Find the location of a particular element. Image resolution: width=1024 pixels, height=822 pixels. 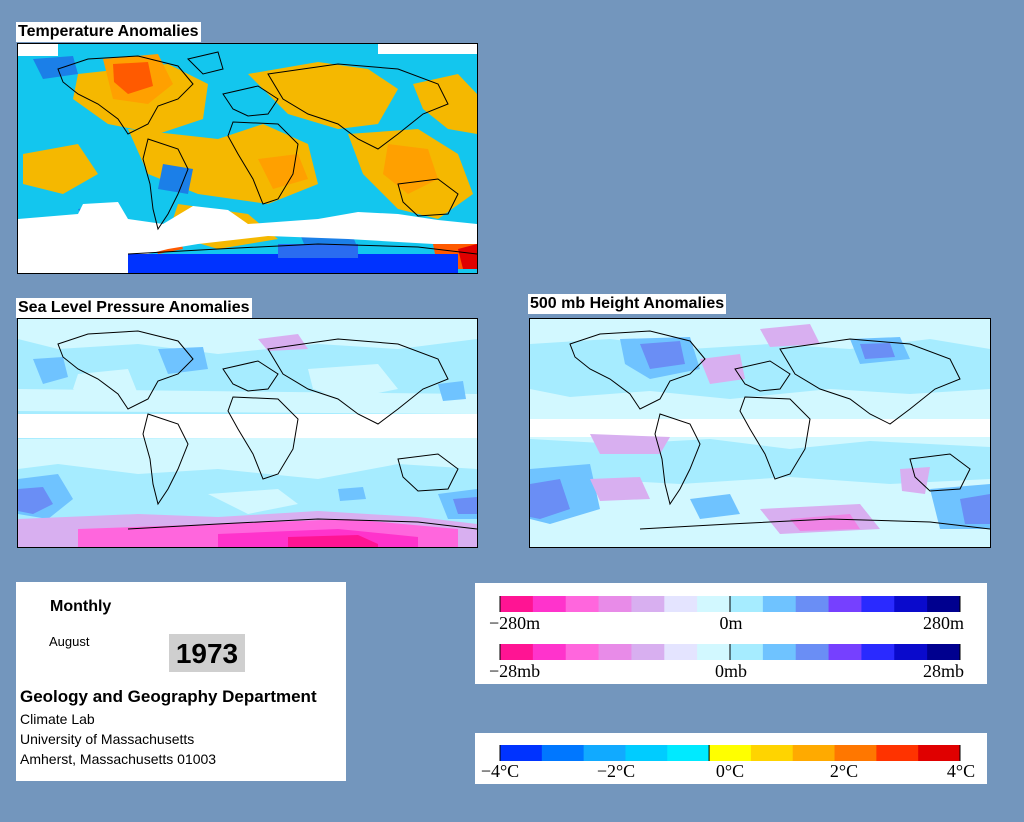

anomaly-legend: −280m 0m 280m −28mb 0mb 28mb is located at coordinates (731, 633).